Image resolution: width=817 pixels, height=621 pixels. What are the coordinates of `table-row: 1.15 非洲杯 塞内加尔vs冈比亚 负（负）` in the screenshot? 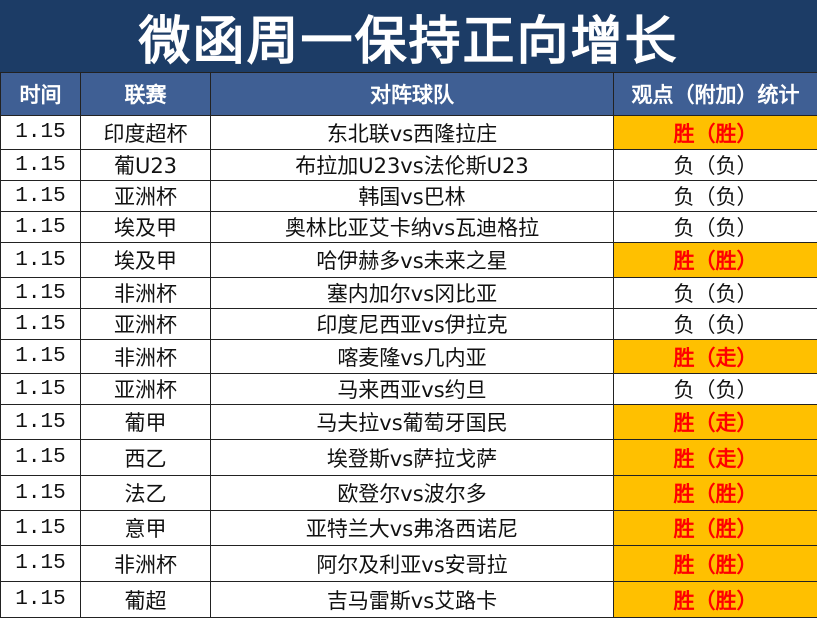 It's located at (408, 293).